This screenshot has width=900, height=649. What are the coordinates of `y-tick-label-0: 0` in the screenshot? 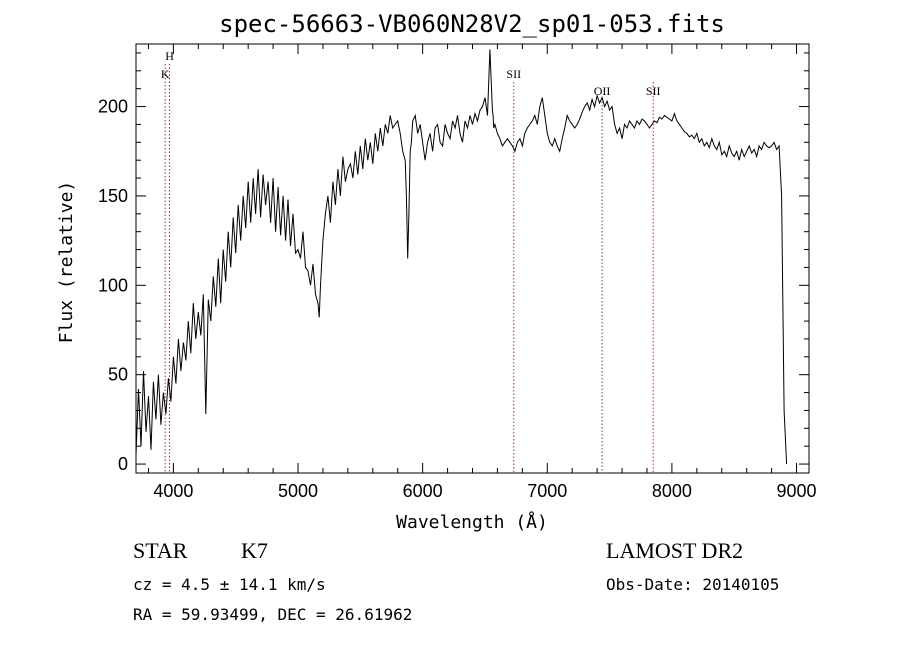 It's located at (123, 464).